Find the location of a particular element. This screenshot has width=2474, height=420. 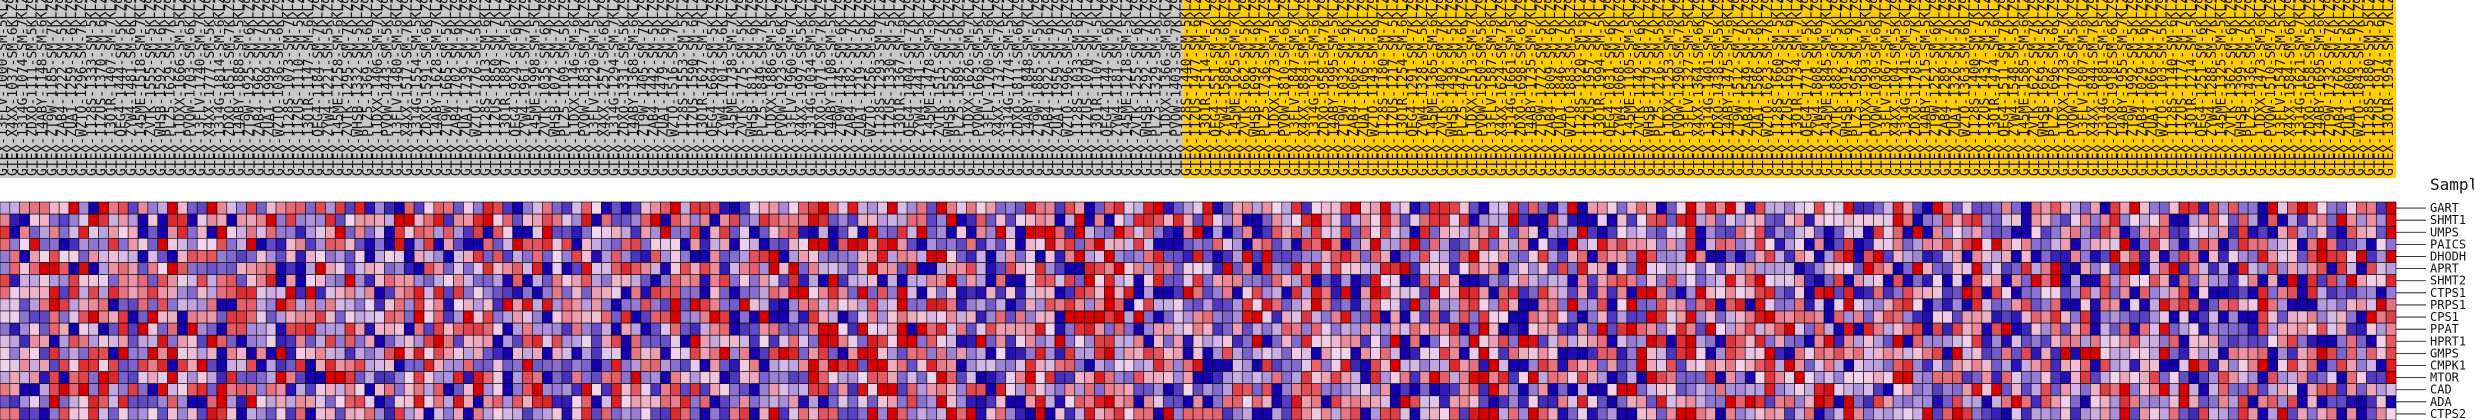

gene-label: CAD is located at coordinates (2441, 390).